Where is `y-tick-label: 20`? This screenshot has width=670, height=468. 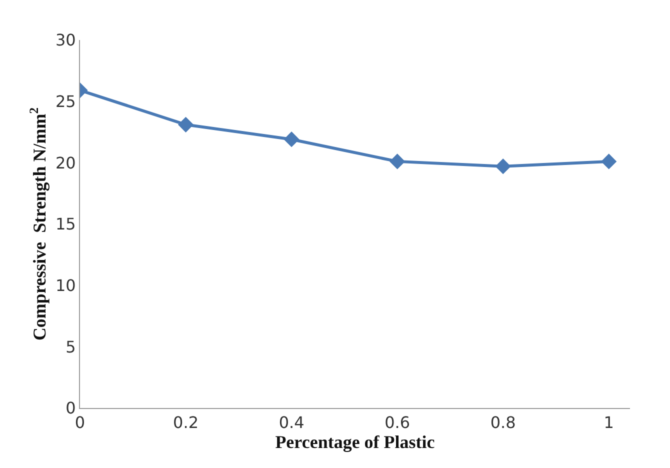 y-tick-label: 20 is located at coordinates (65, 162).